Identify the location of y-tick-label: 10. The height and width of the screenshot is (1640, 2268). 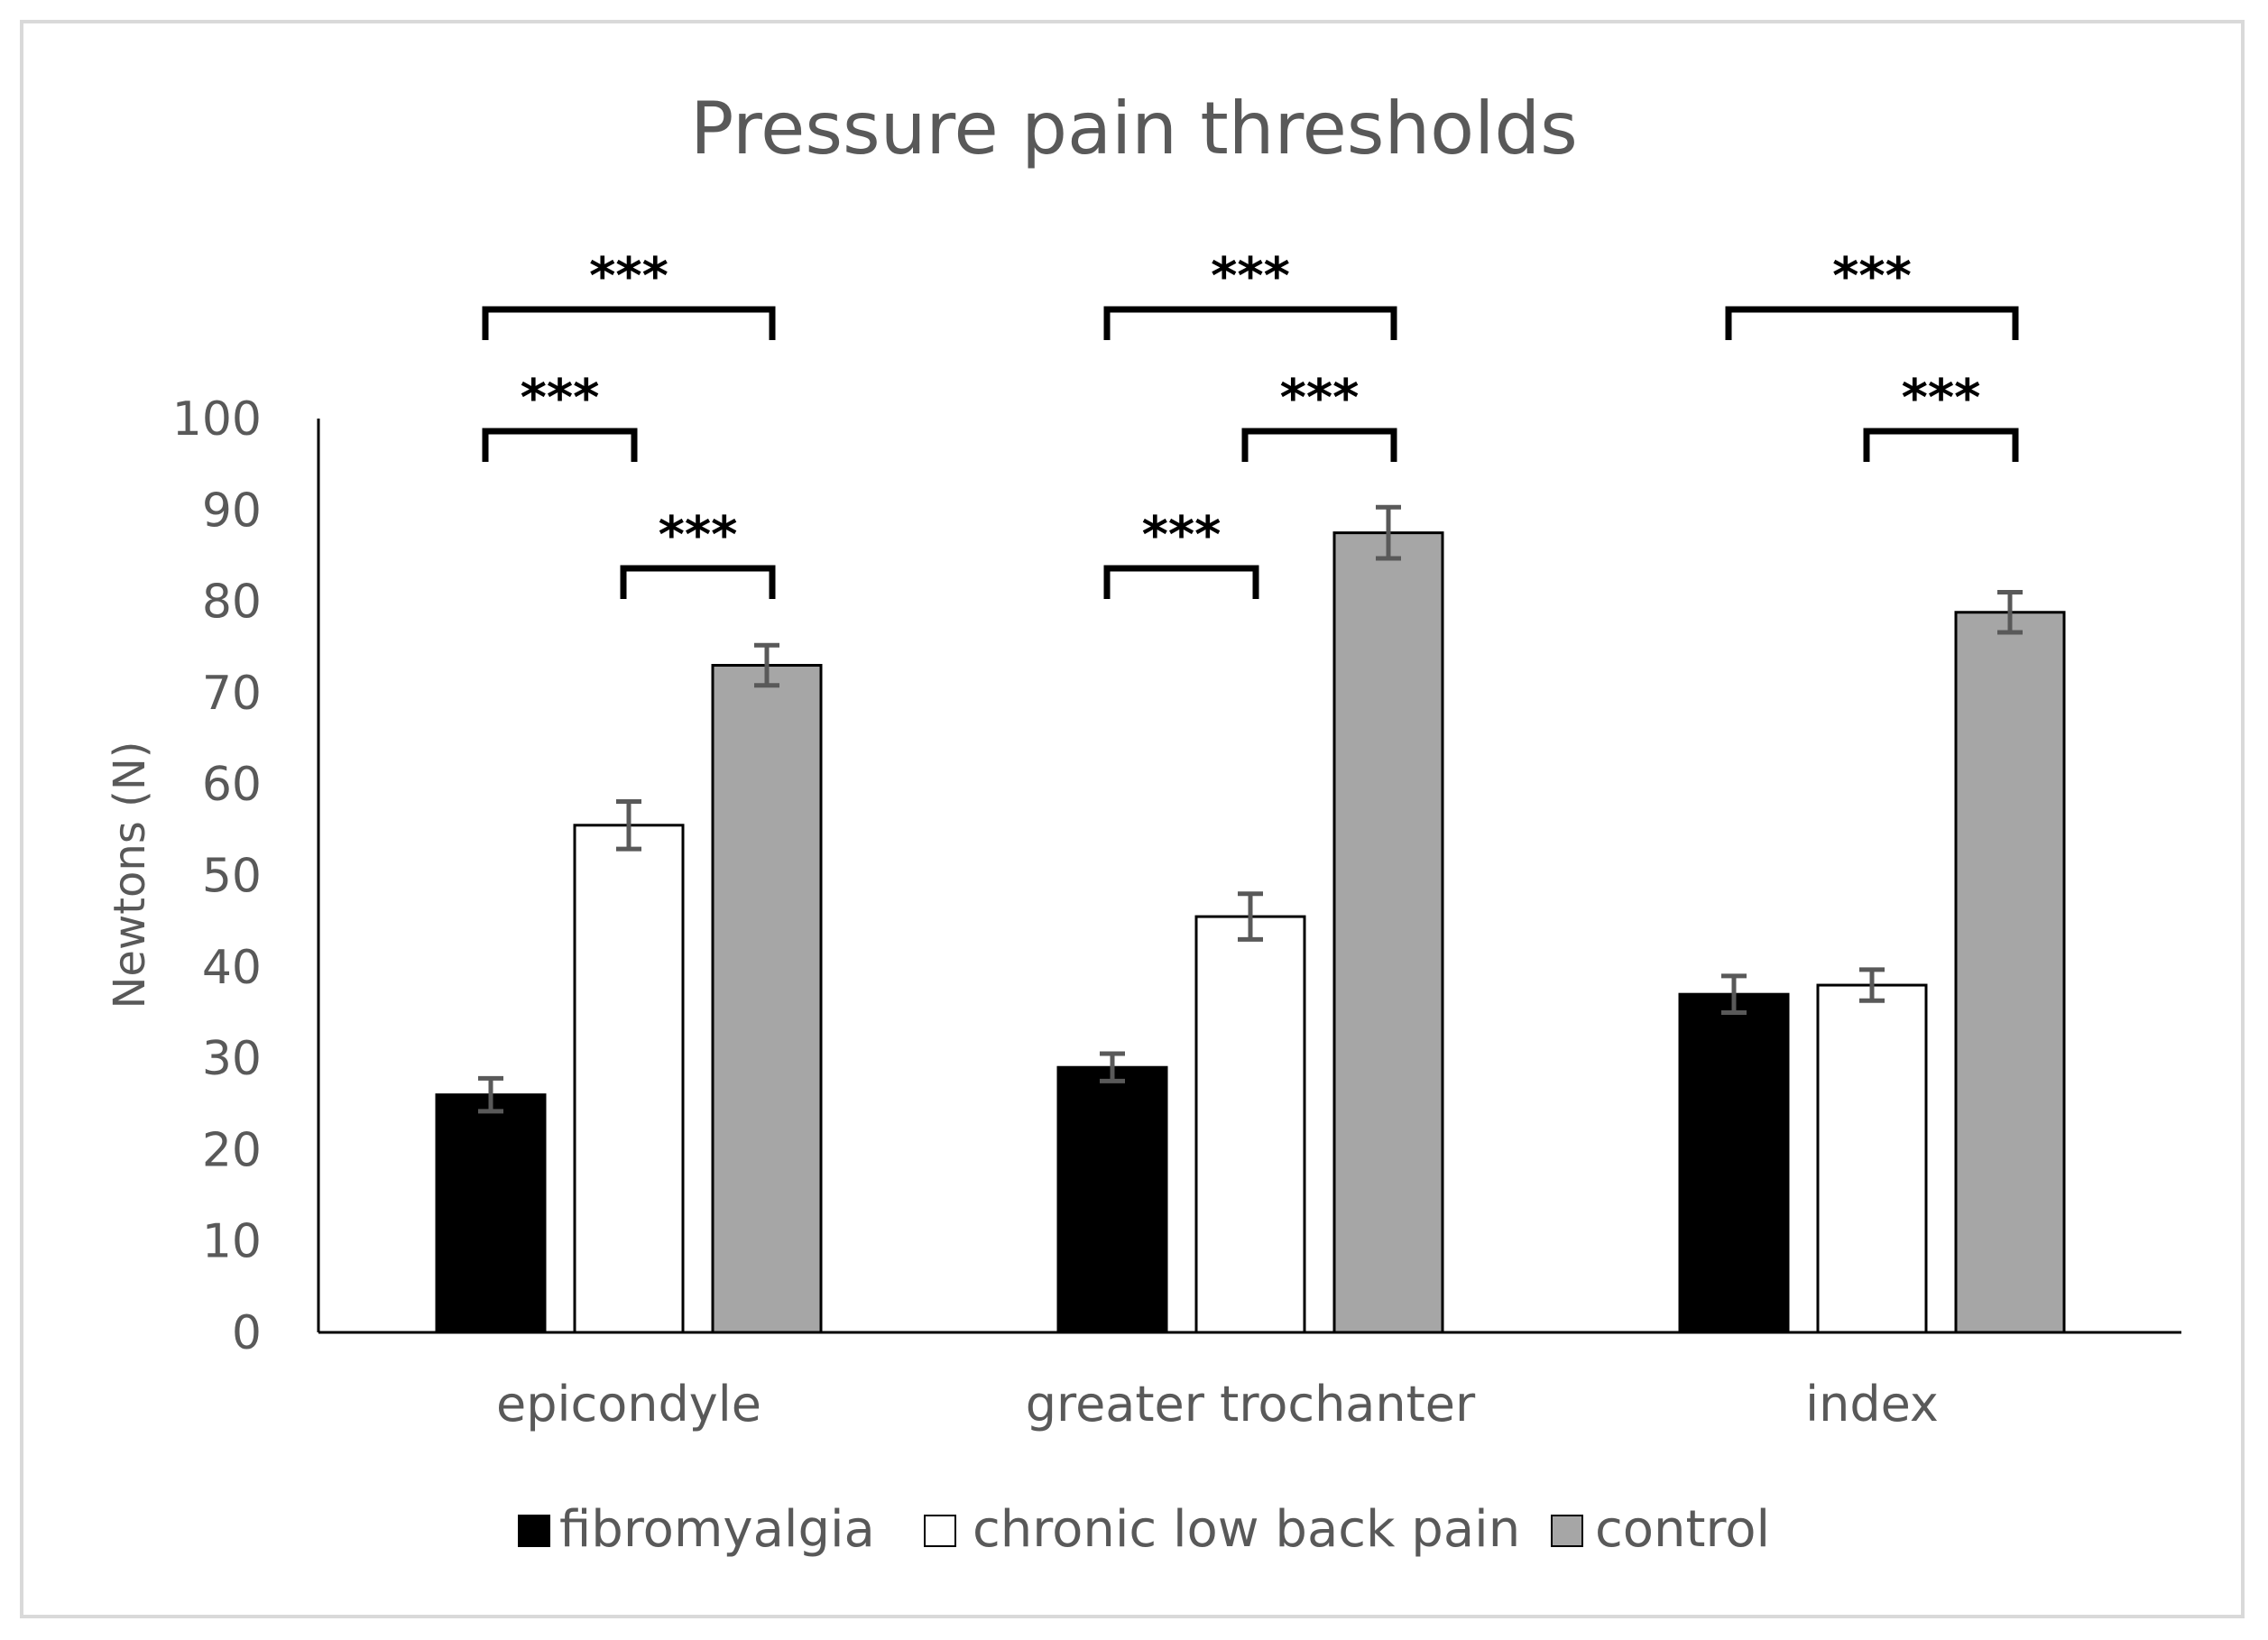
(232, 1242).